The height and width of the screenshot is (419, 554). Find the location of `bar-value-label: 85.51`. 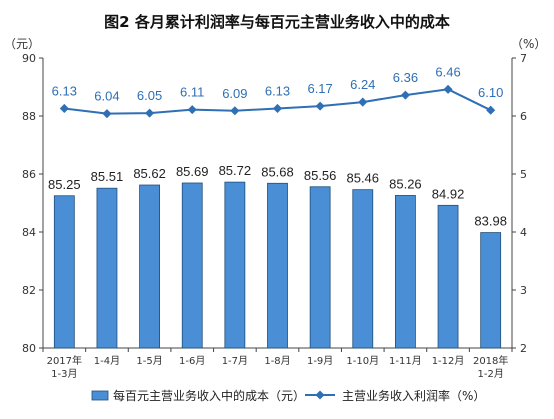

bar-value-label: 85.51 is located at coordinates (107, 176).